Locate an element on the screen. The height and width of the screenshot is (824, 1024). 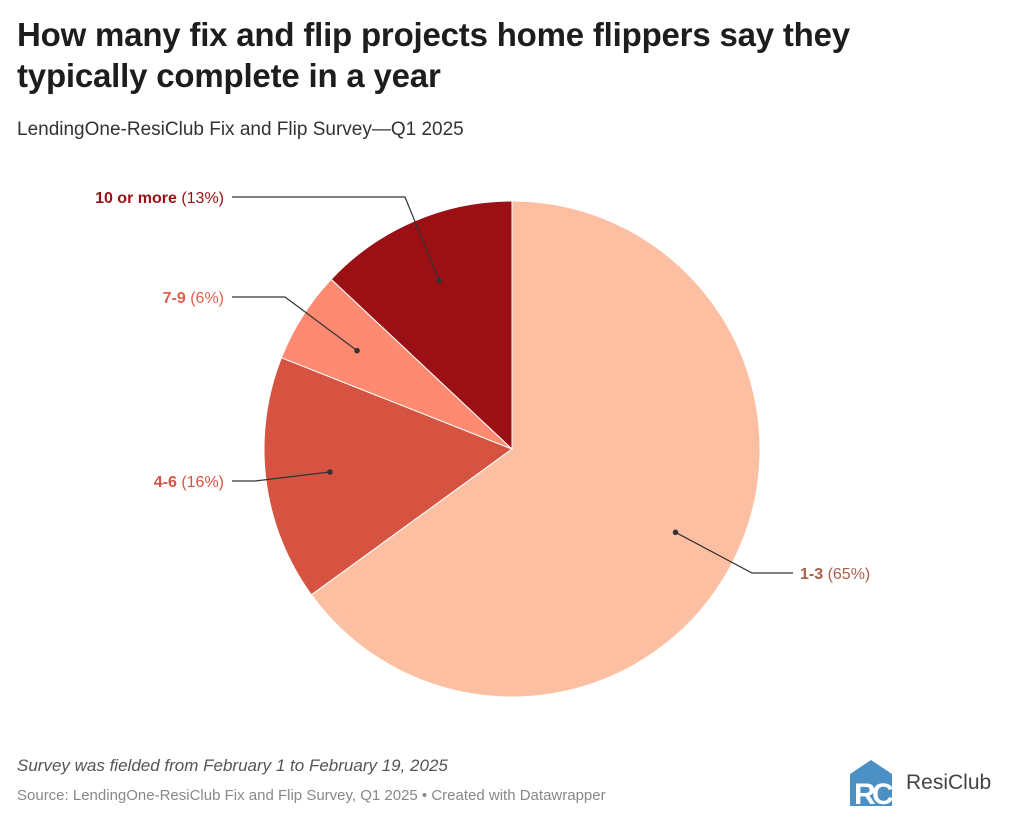
slice-category: 7-9 is located at coordinates (174, 298).